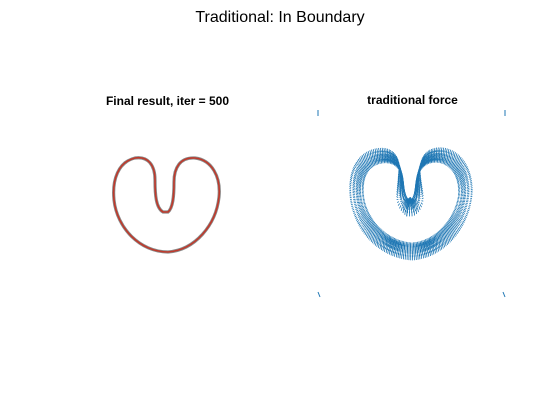  I want to click on final-contour, so click(166, 205).